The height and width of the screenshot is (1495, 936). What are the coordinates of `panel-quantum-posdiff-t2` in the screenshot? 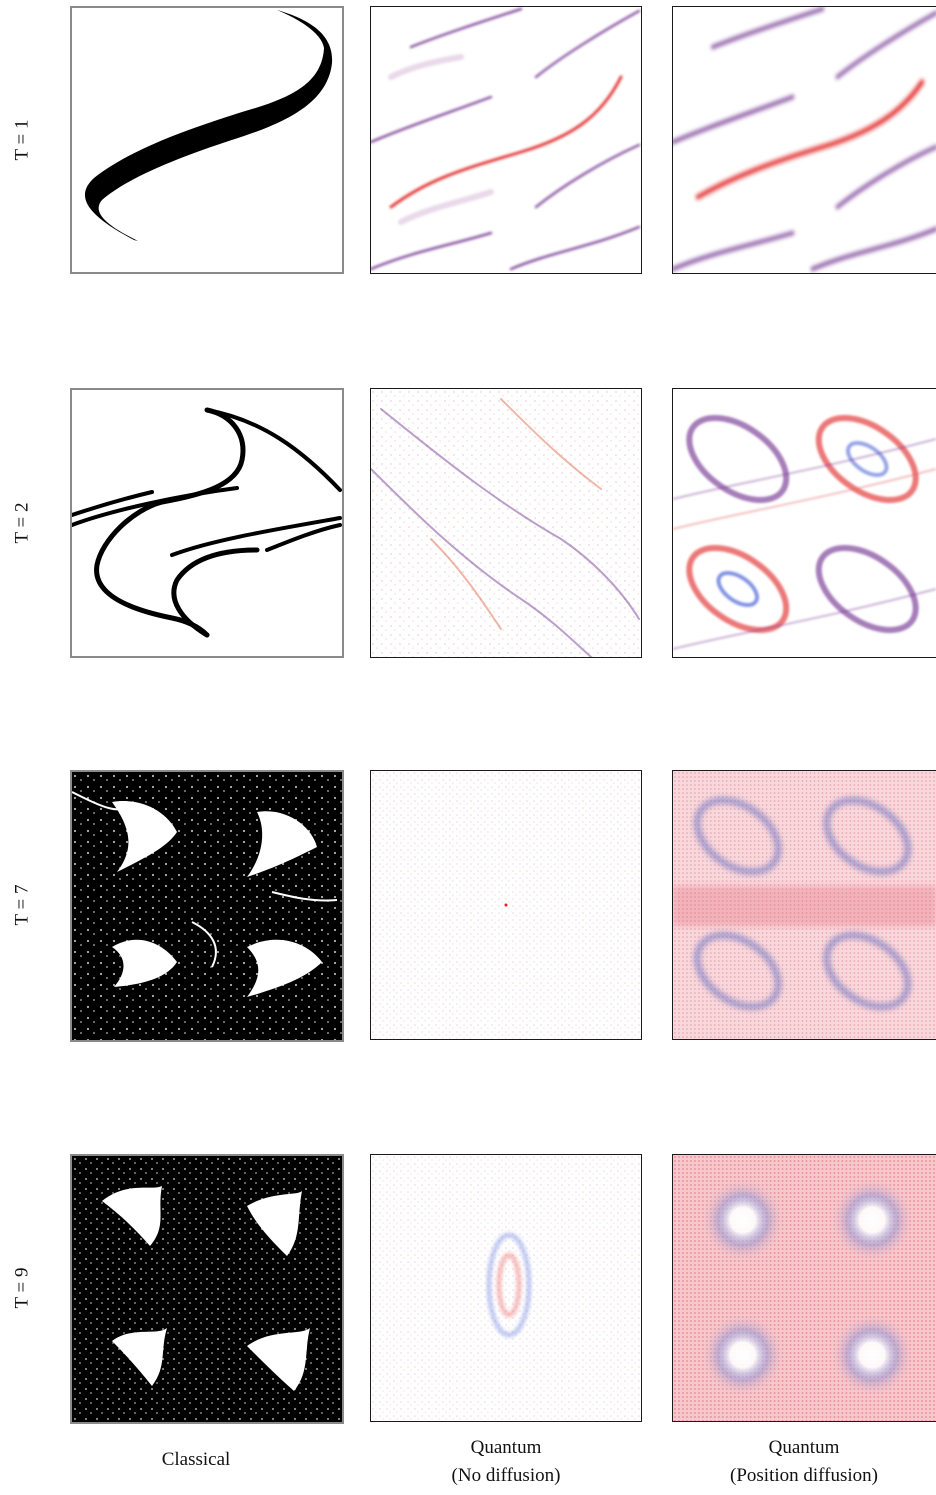 It's located at (804, 523).